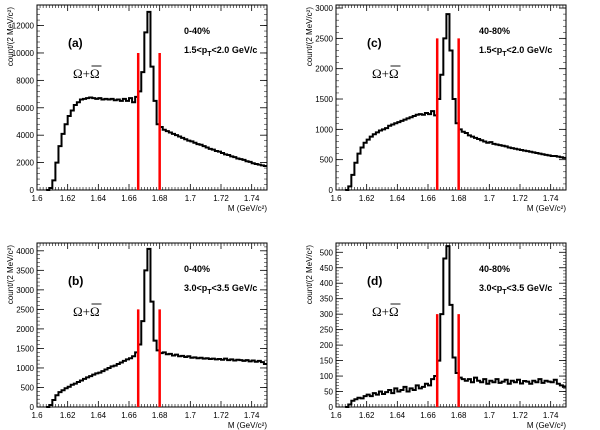 The width and height of the screenshot is (600, 430). I want to click on y-tick-label: 400, so click(327, 283).